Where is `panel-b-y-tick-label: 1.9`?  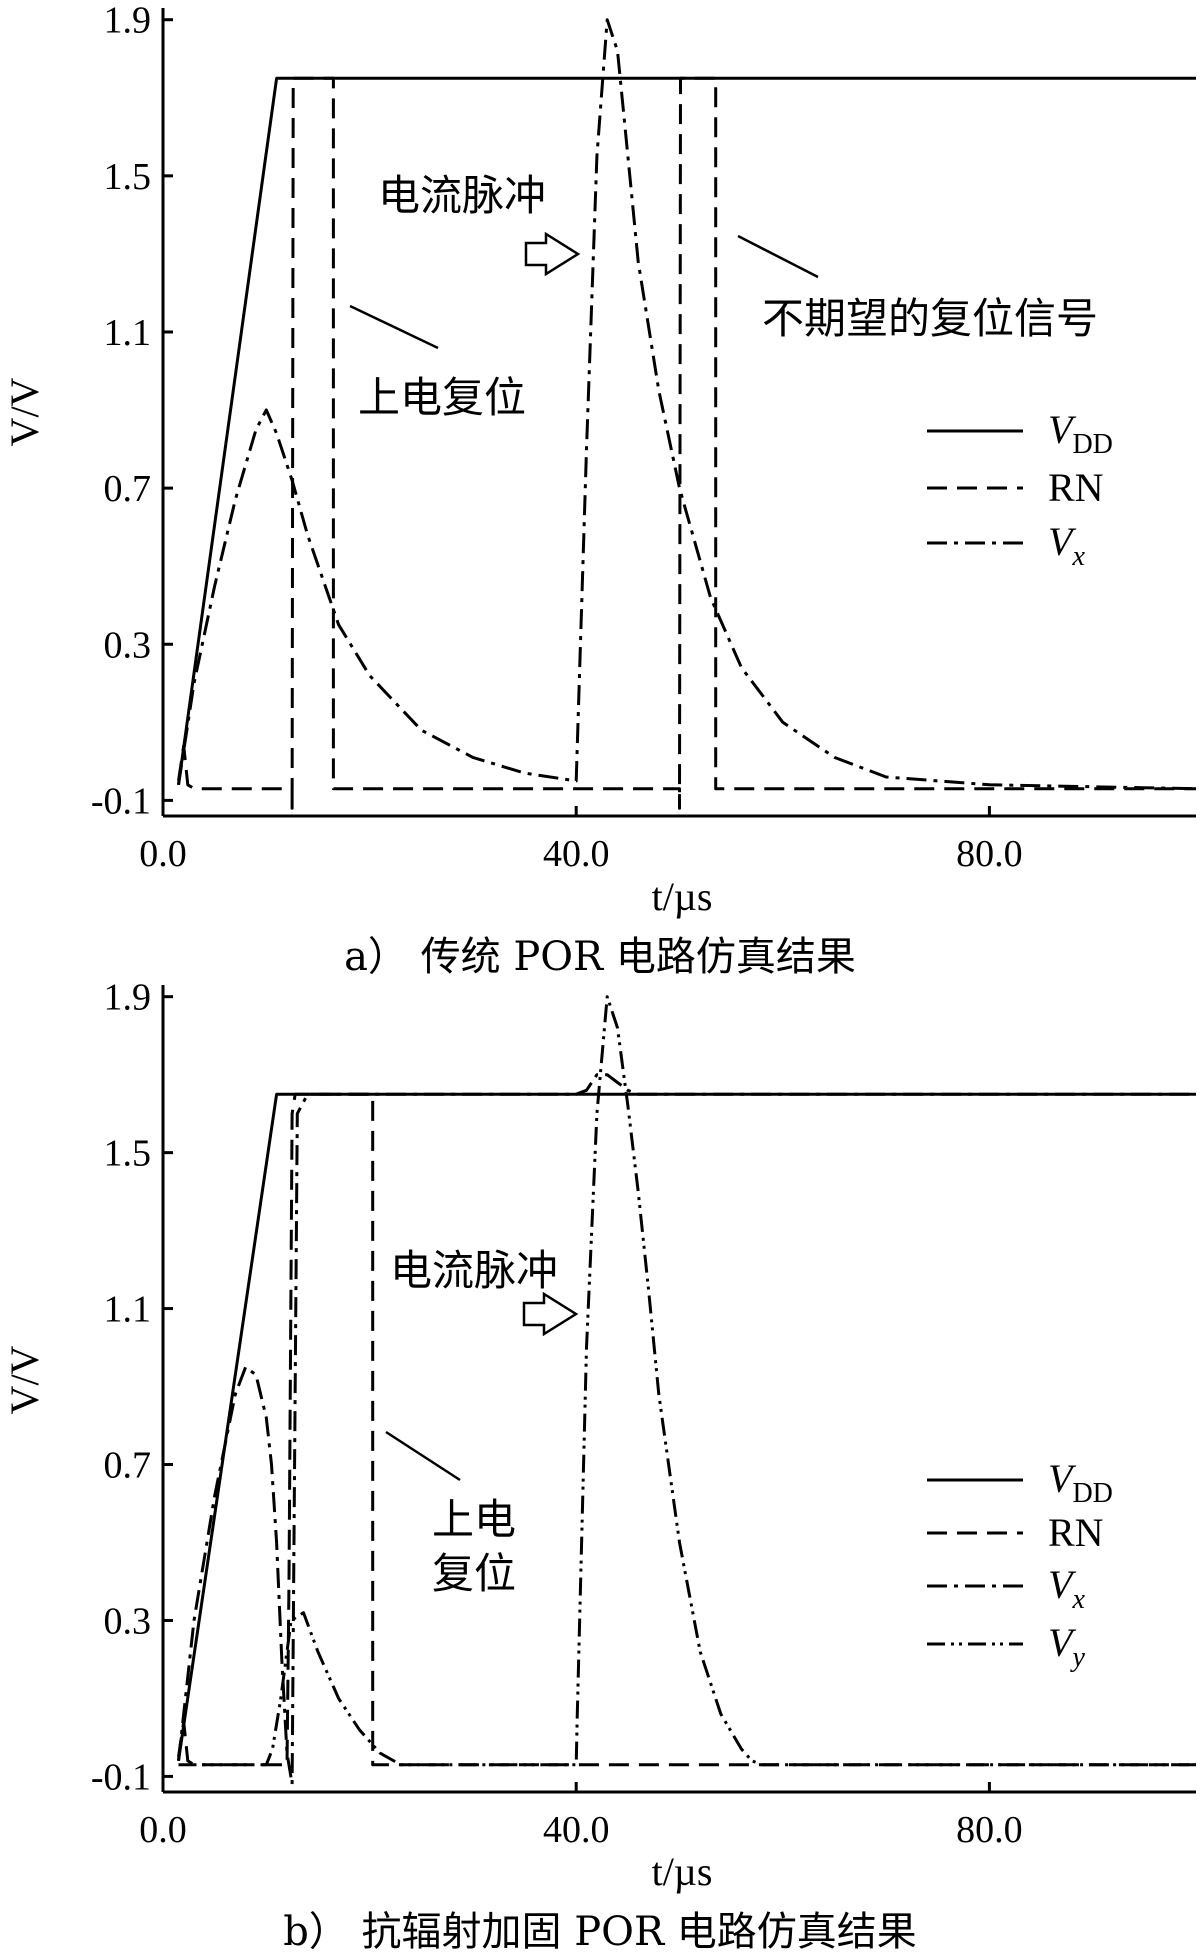
panel-b-y-tick-label: 1.9 is located at coordinates (128, 998).